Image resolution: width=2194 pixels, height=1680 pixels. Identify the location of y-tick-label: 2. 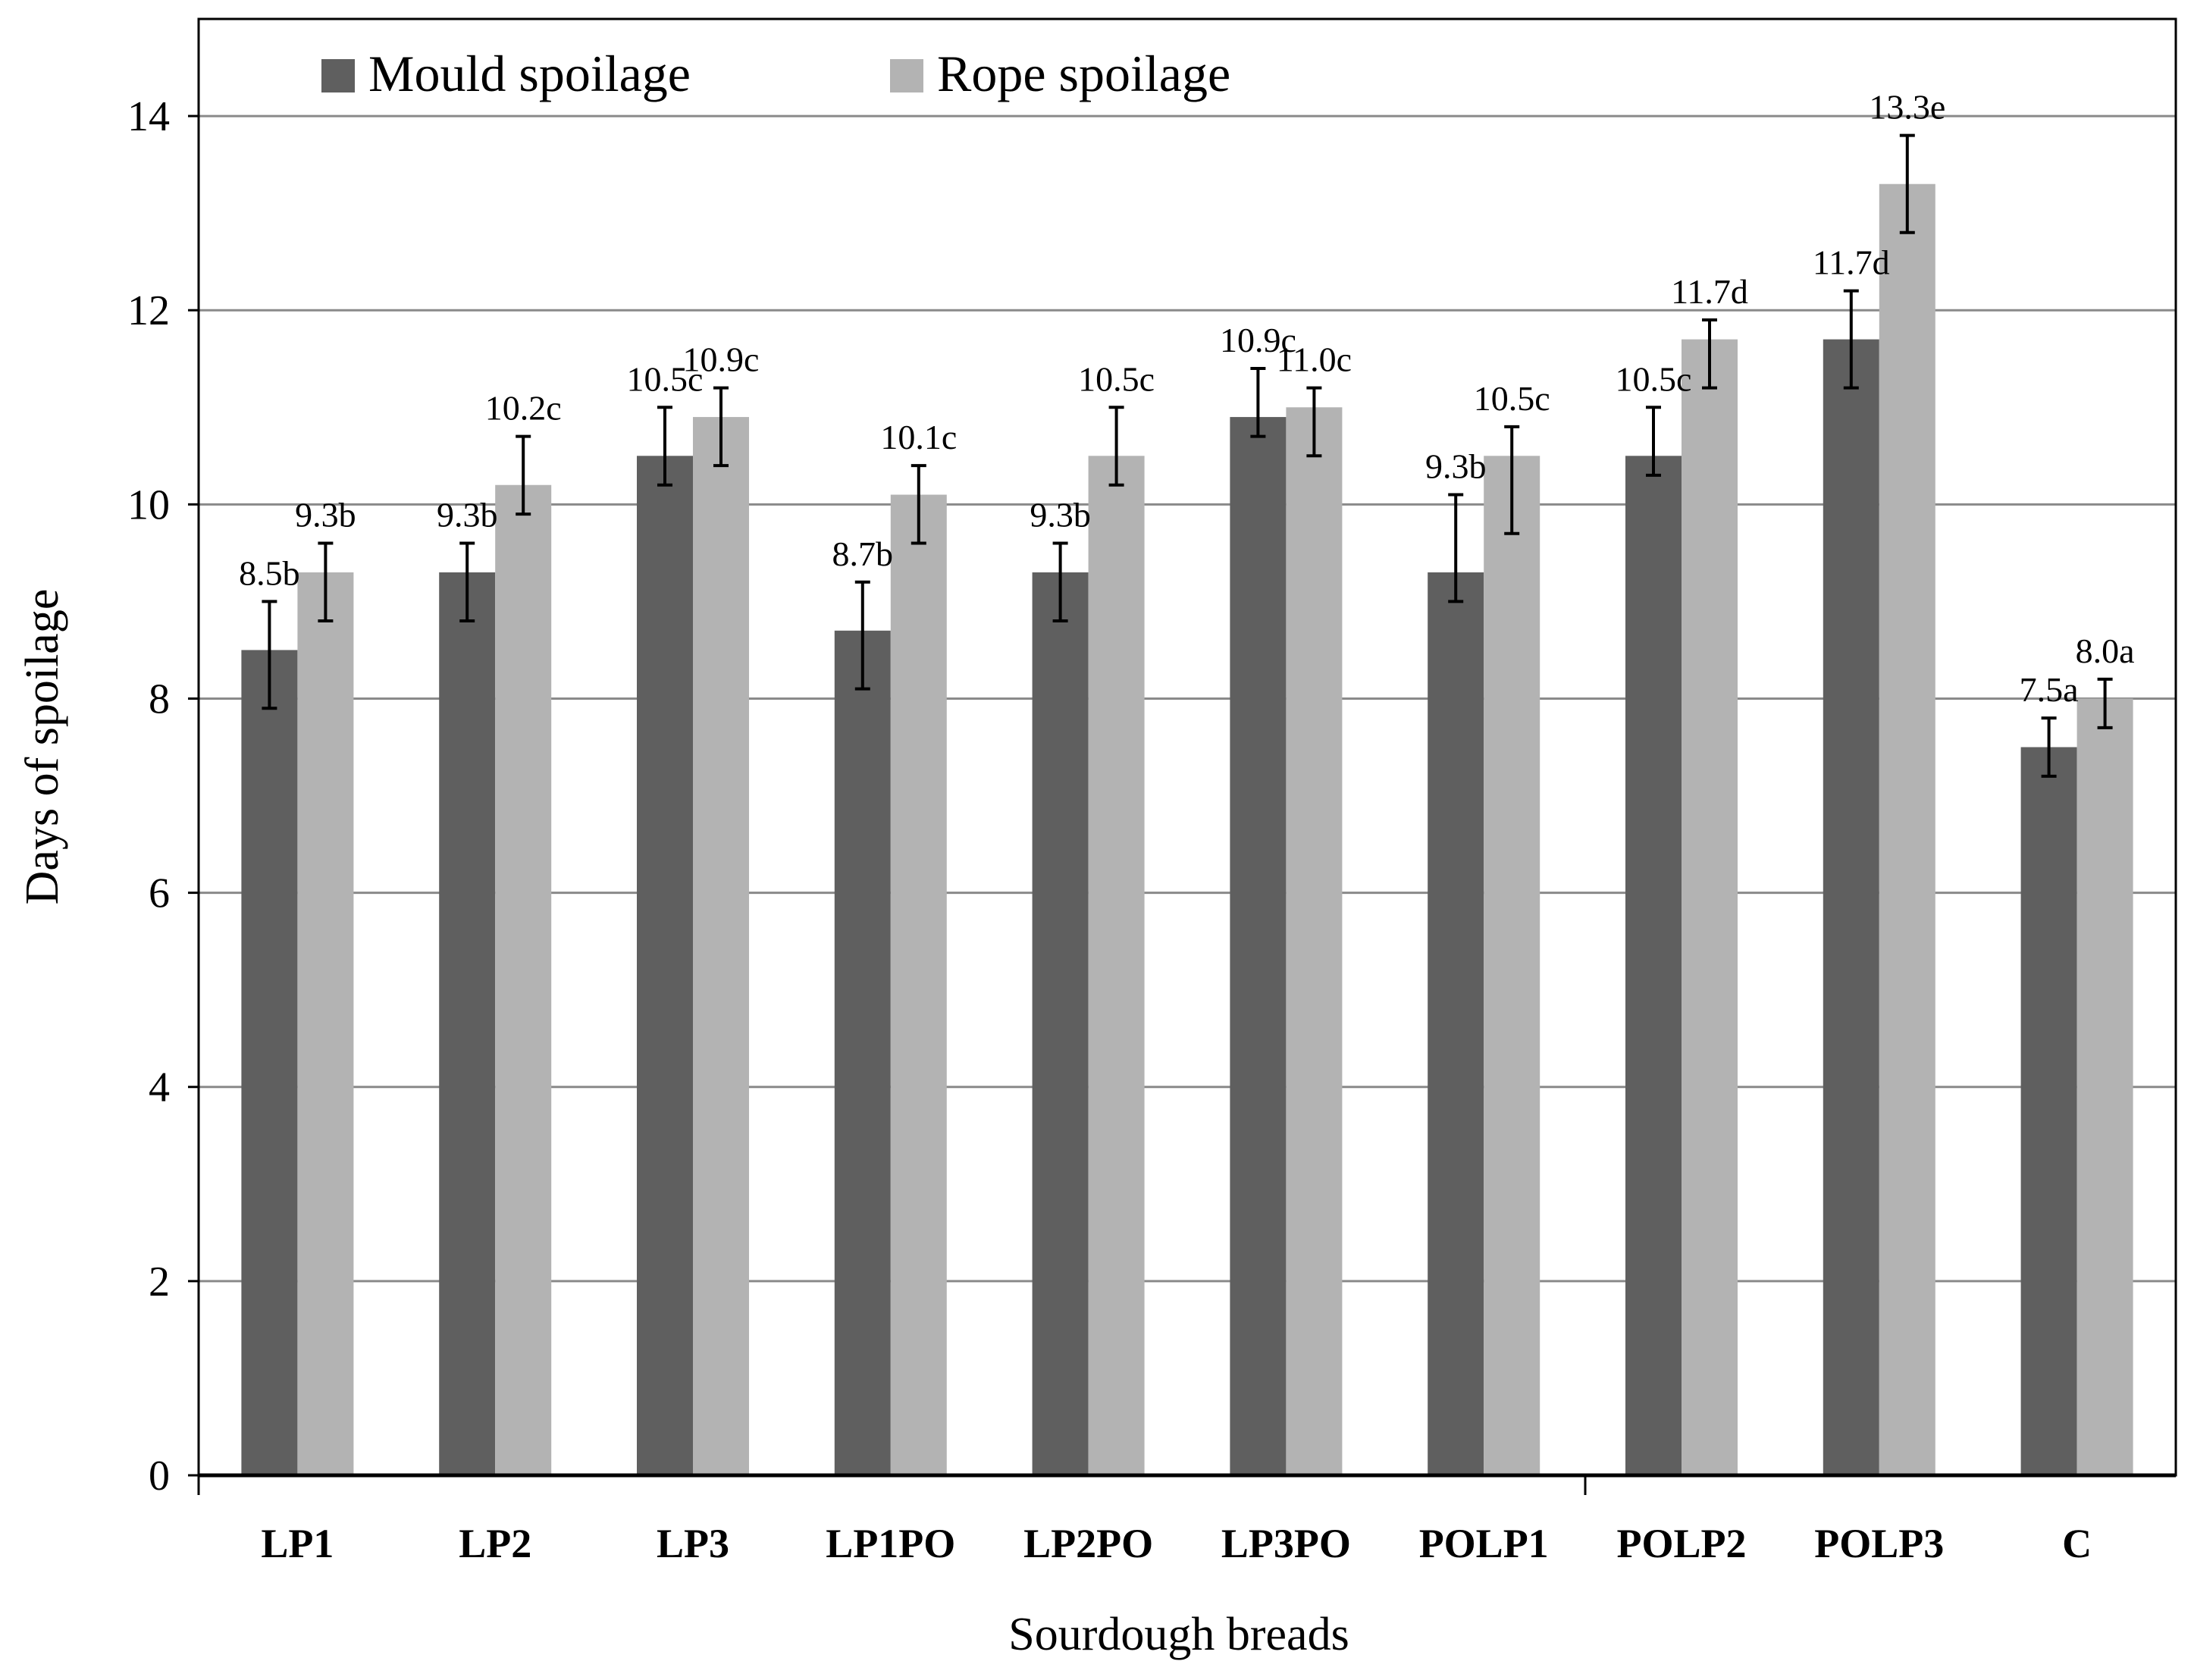
(159, 1281).